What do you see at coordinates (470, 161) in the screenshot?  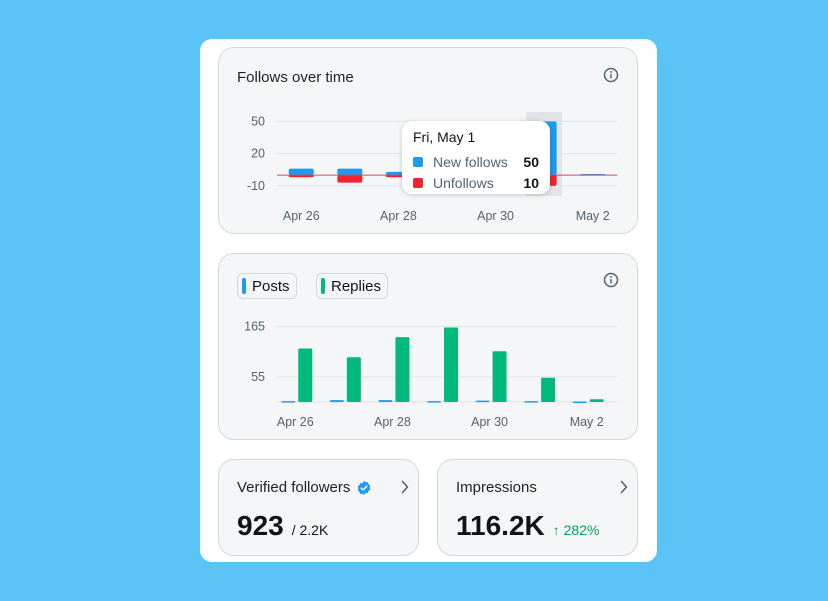 I see `tooltip-label: New follows` at bounding box center [470, 161].